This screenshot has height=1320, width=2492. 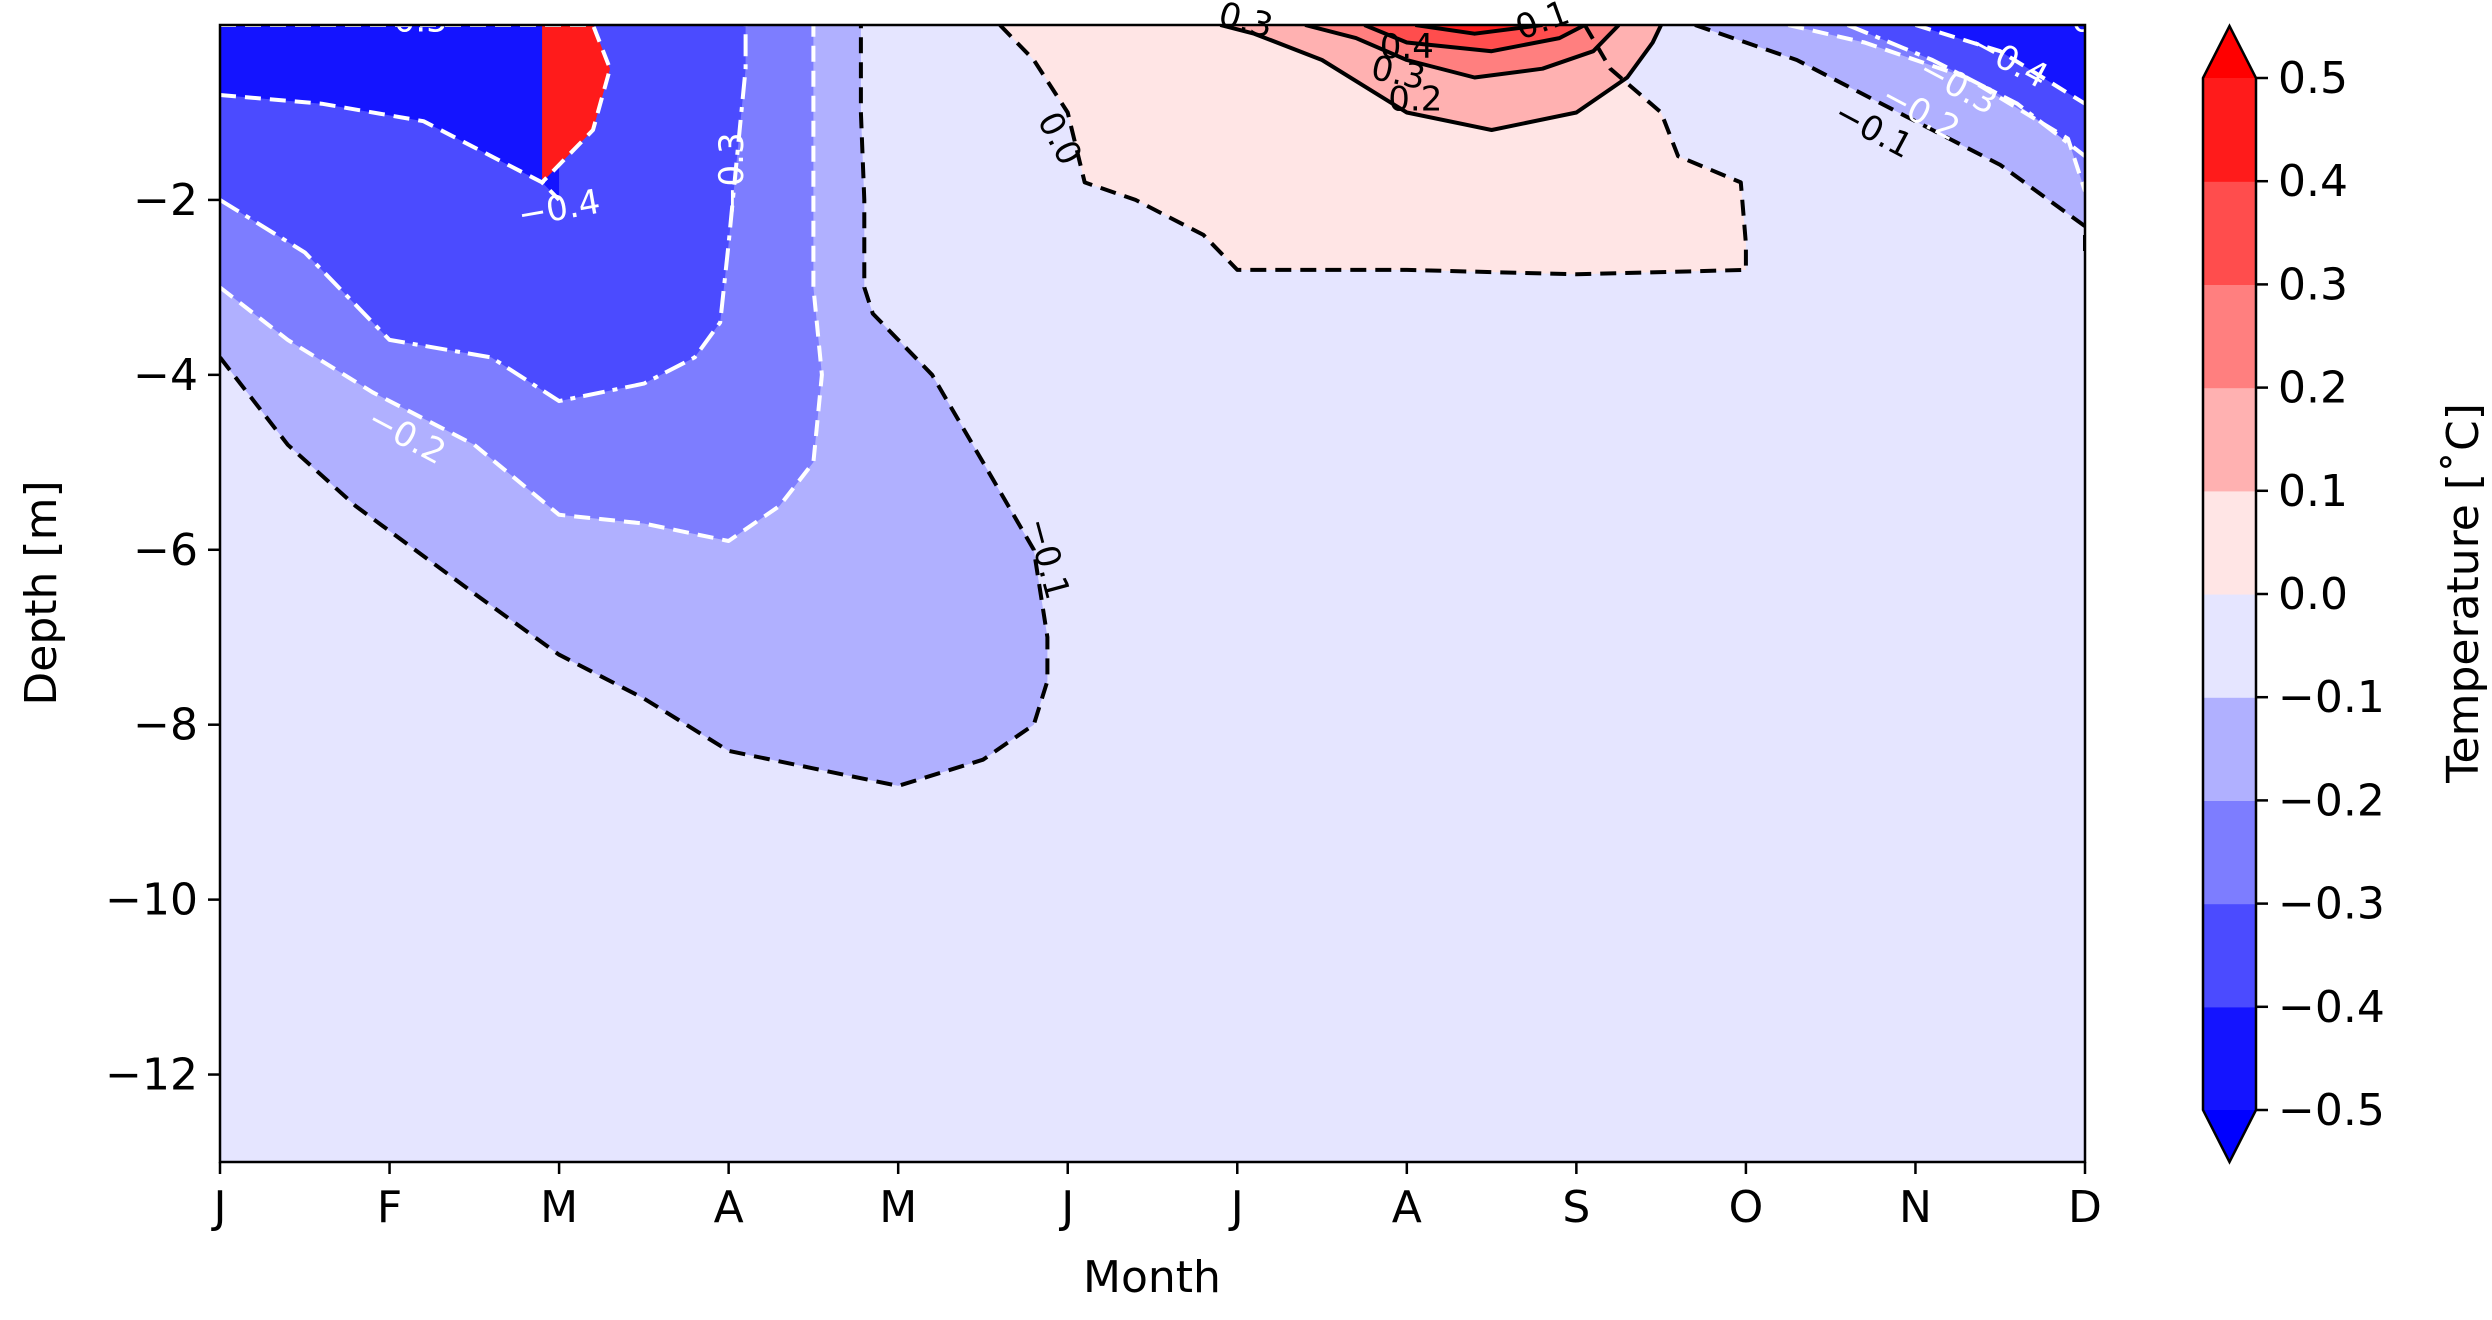 What do you see at coordinates (2331, 1007) in the screenshot?
I see `colorbar-tick-label: −0.4` at bounding box center [2331, 1007].